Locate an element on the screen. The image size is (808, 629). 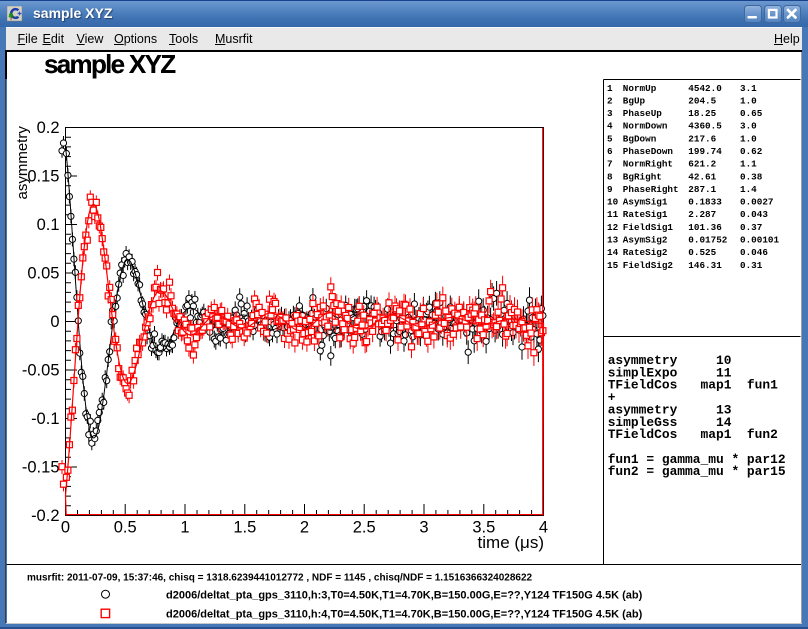
svg-text: 0.31 is located at coordinates (751, 265).